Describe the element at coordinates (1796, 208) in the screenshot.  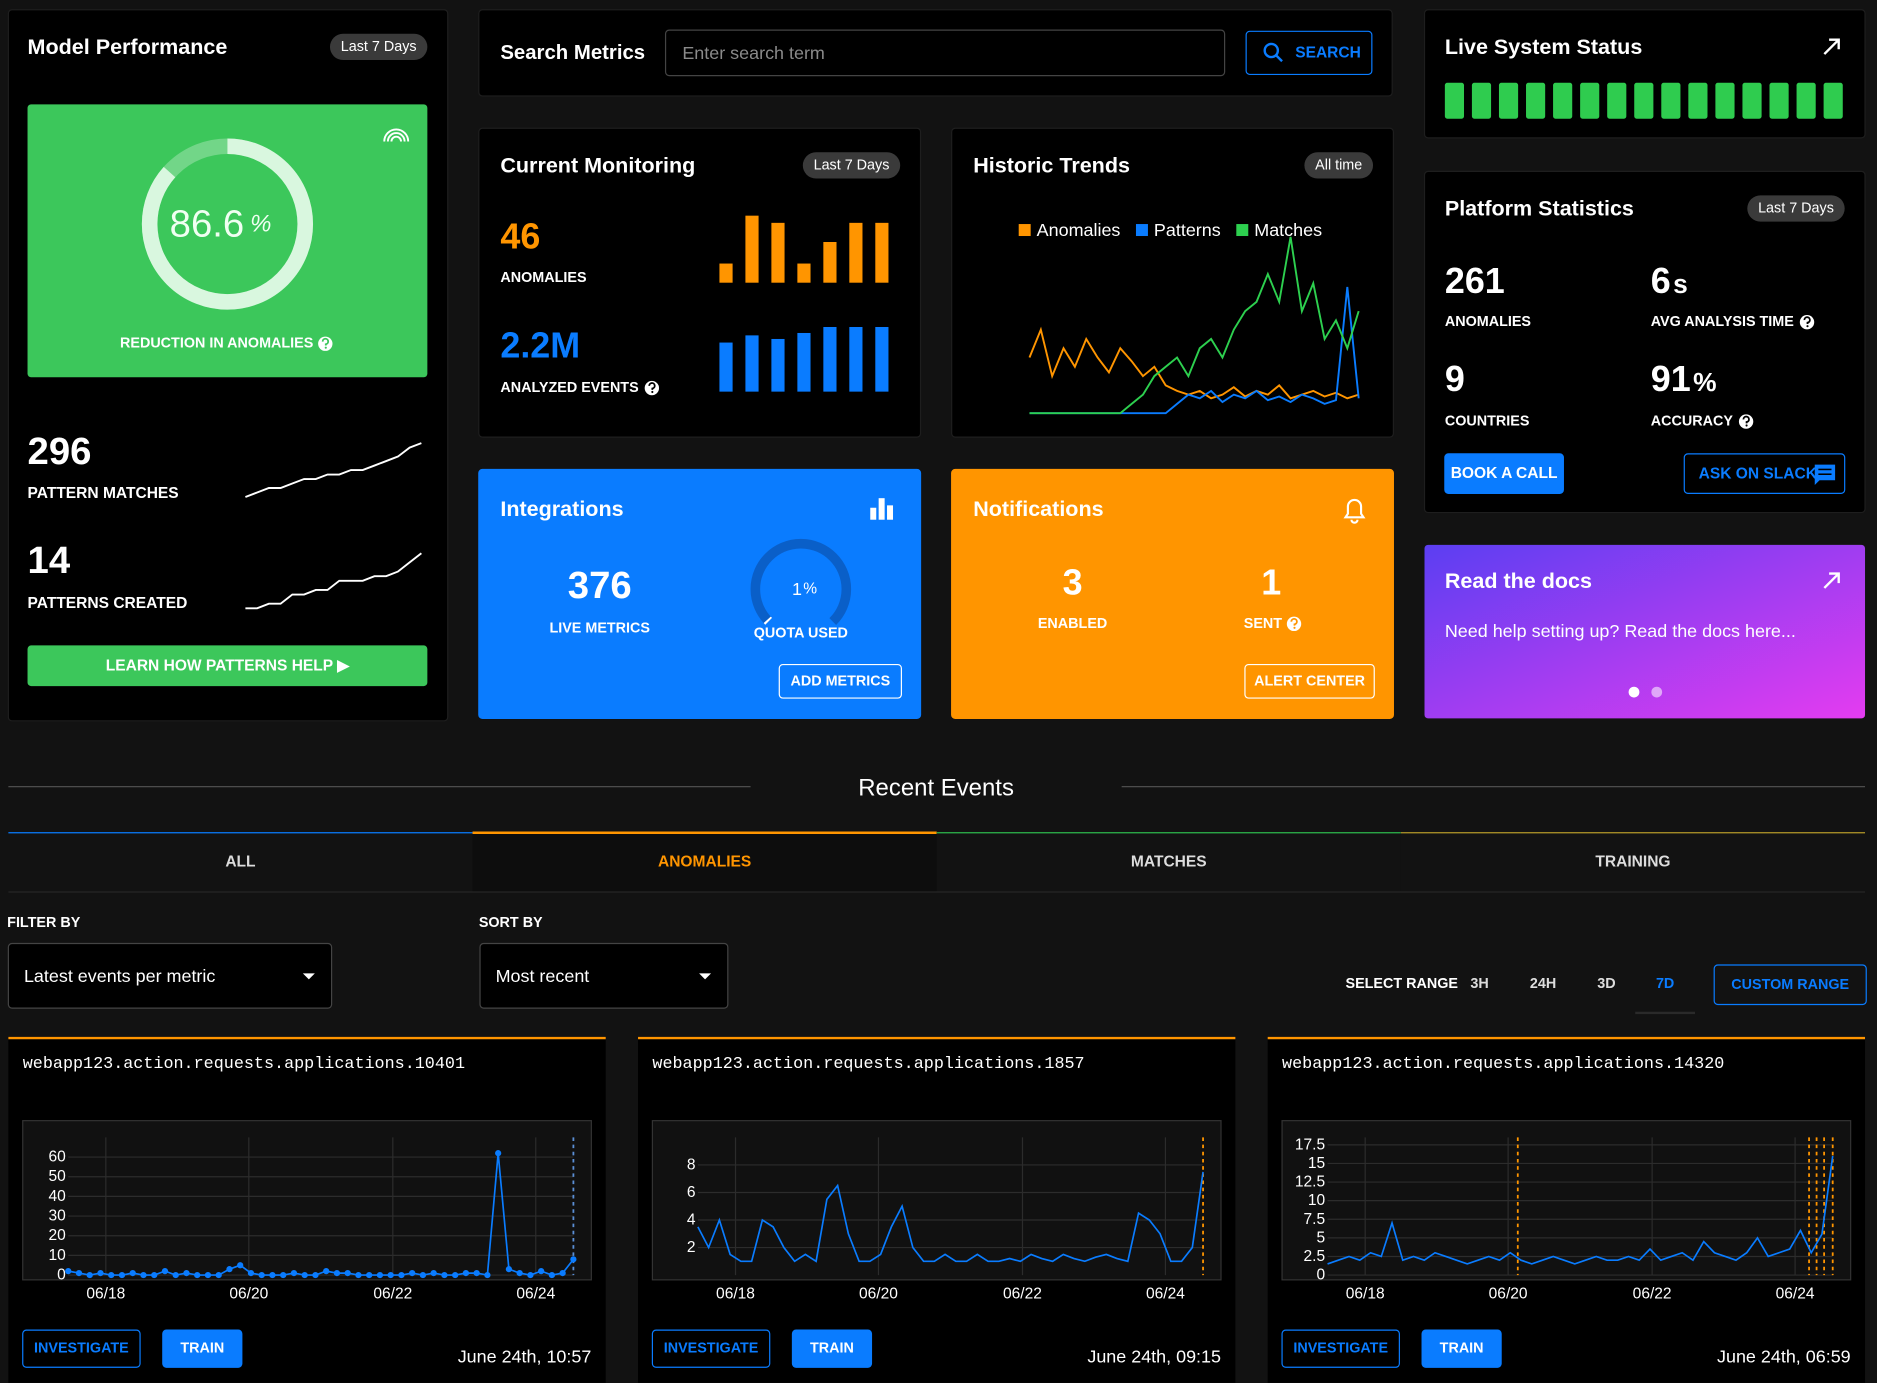
I see `badge-text: Last 7 Days` at that location.